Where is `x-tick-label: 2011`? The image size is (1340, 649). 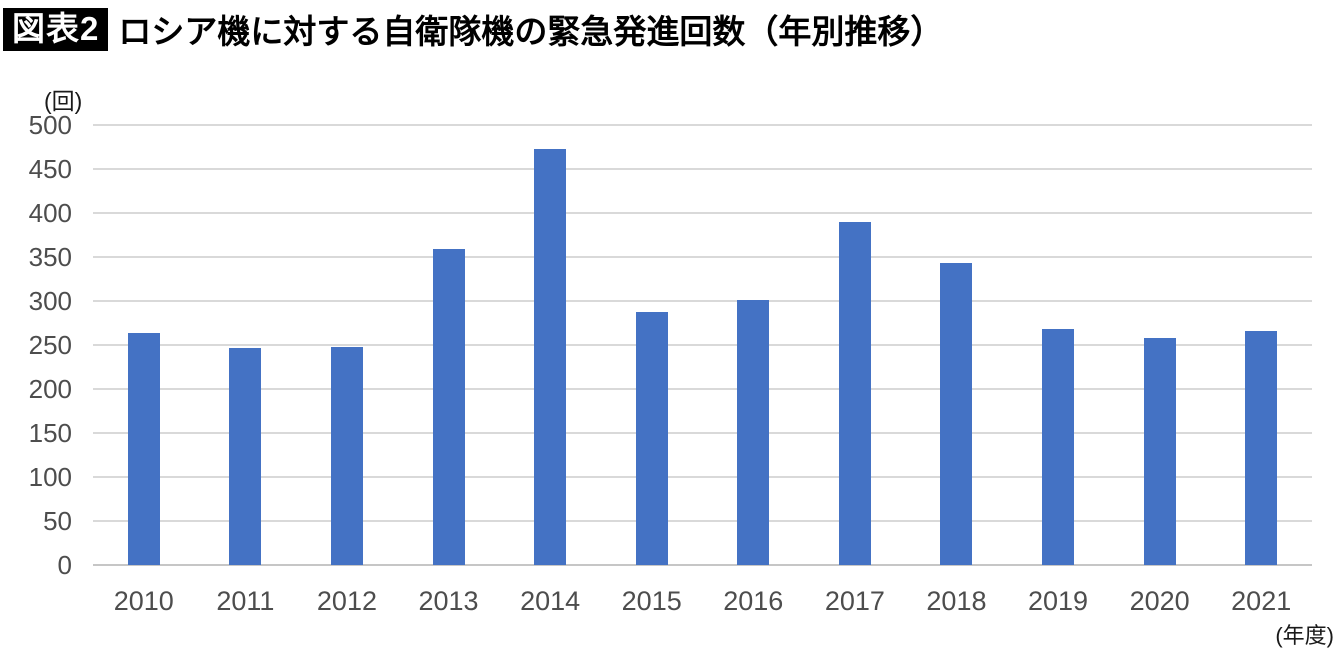 x-tick-label: 2011 is located at coordinates (245, 601).